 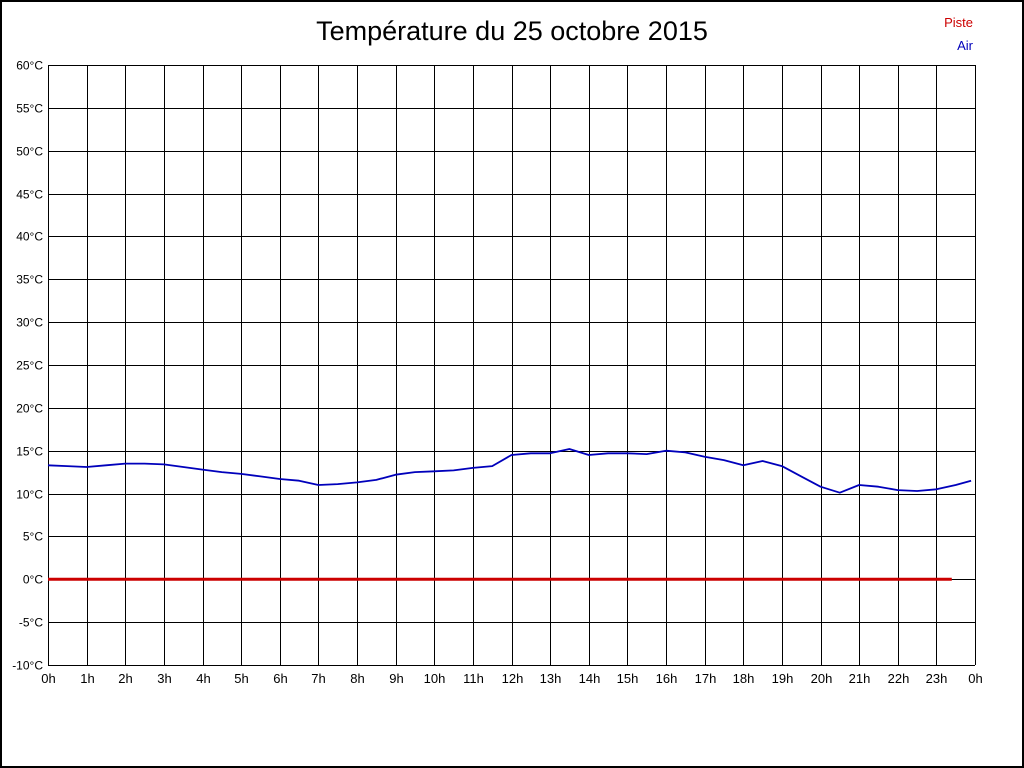 What do you see at coordinates (164, 678) in the screenshot?
I see `x-tick-label: 3h` at bounding box center [164, 678].